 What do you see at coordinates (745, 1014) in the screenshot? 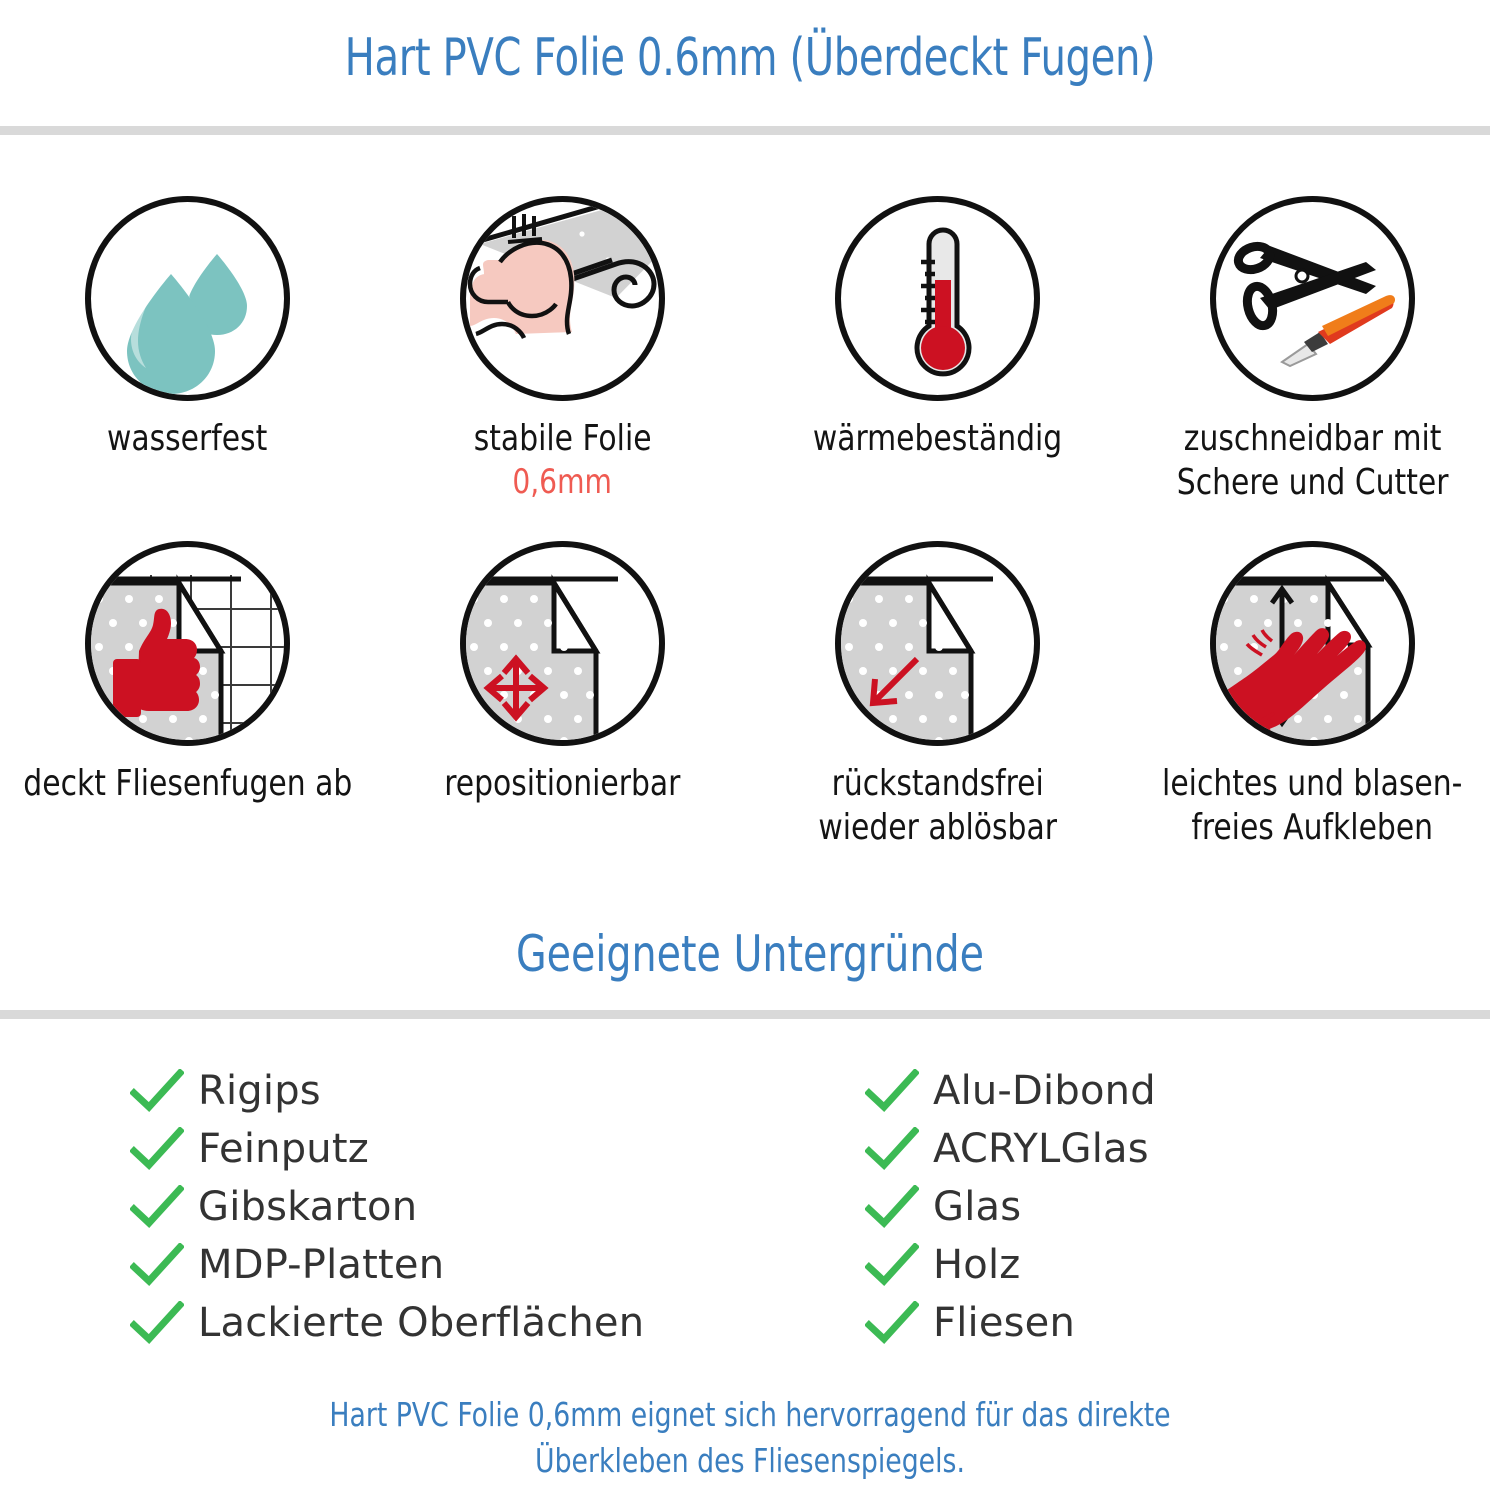
I see `divider-middle` at bounding box center [745, 1014].